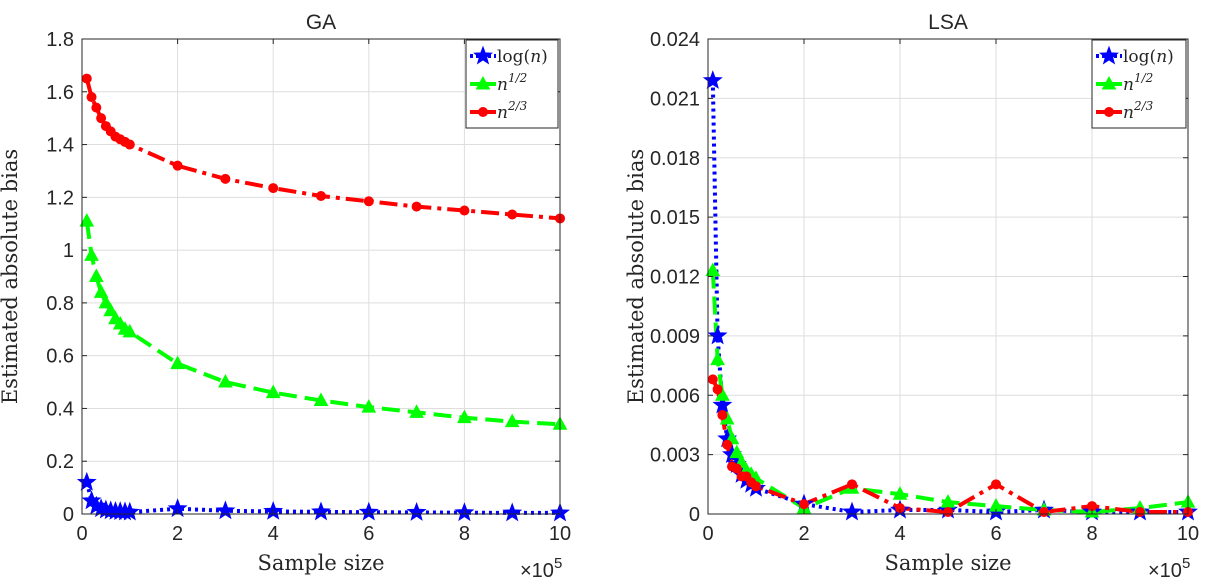 Image resolution: width=1207 pixels, height=583 pixels. Describe the element at coordinates (948, 22) in the screenshot. I see `chart-title: LSA` at that location.